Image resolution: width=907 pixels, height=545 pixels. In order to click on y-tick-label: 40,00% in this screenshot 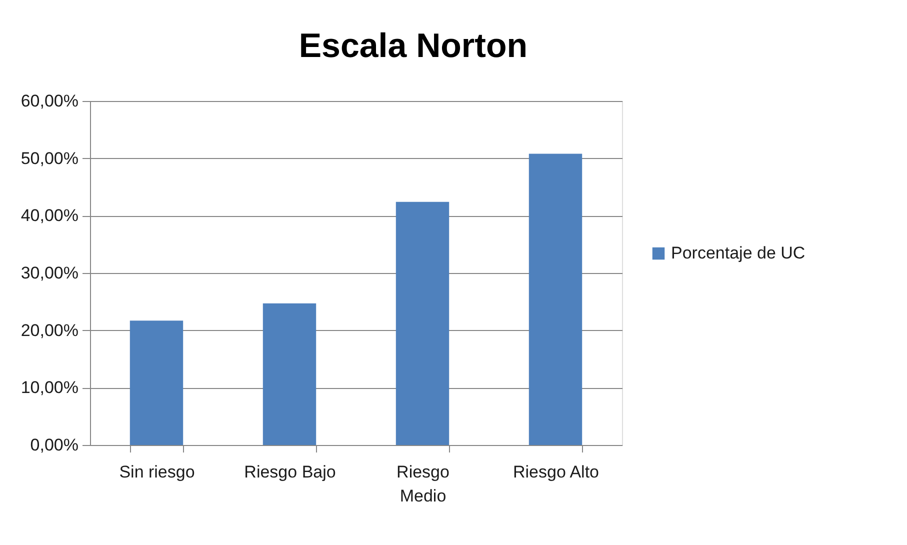, I will do `click(49, 216)`.